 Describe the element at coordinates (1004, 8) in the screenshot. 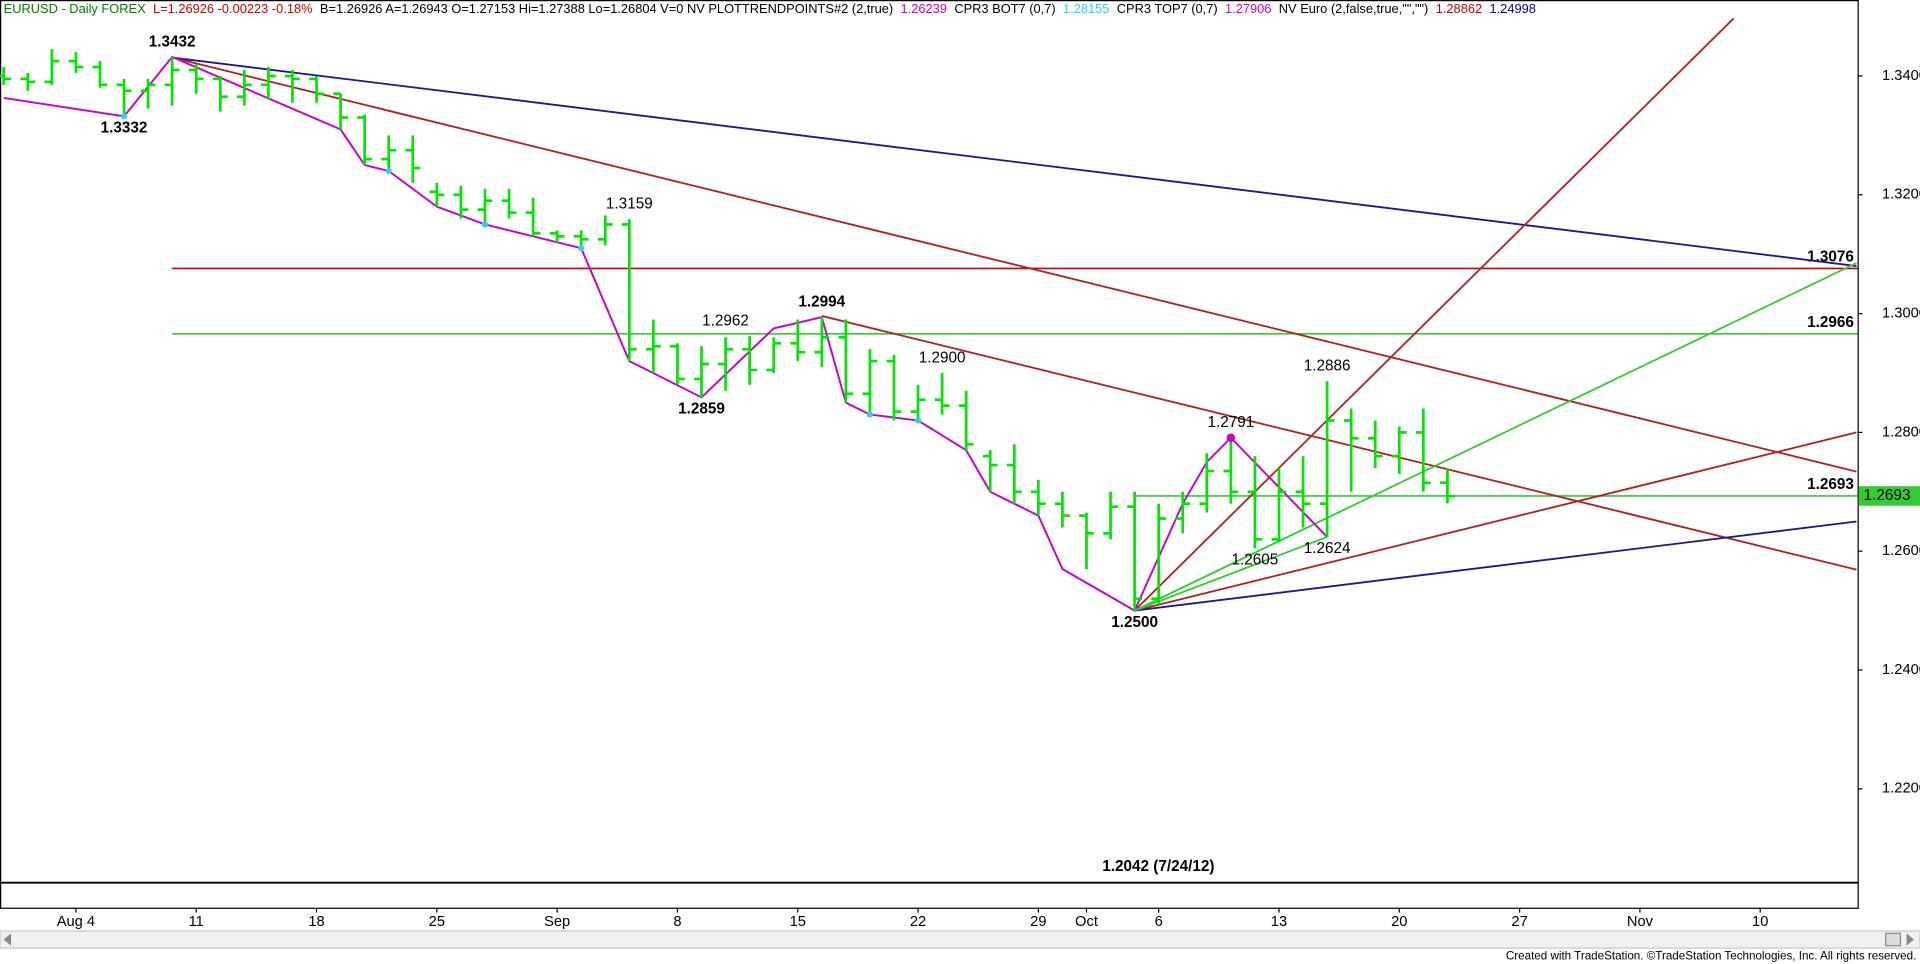

I see `header-segment: CPR3 BOT7 (0,7)` at that location.